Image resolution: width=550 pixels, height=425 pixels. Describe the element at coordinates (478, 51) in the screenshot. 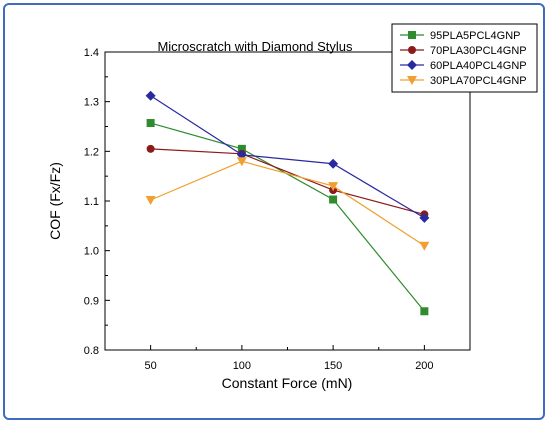

I see `legend-label: 70PLA30PCL4GNP` at that location.